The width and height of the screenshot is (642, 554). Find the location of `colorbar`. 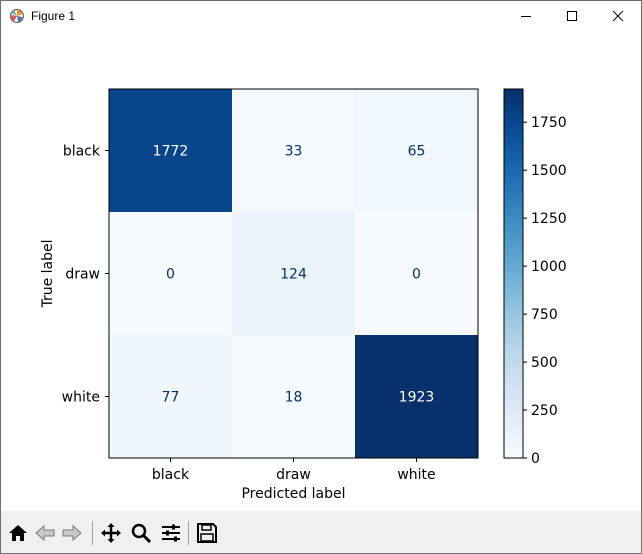

colorbar is located at coordinates (513, 273).